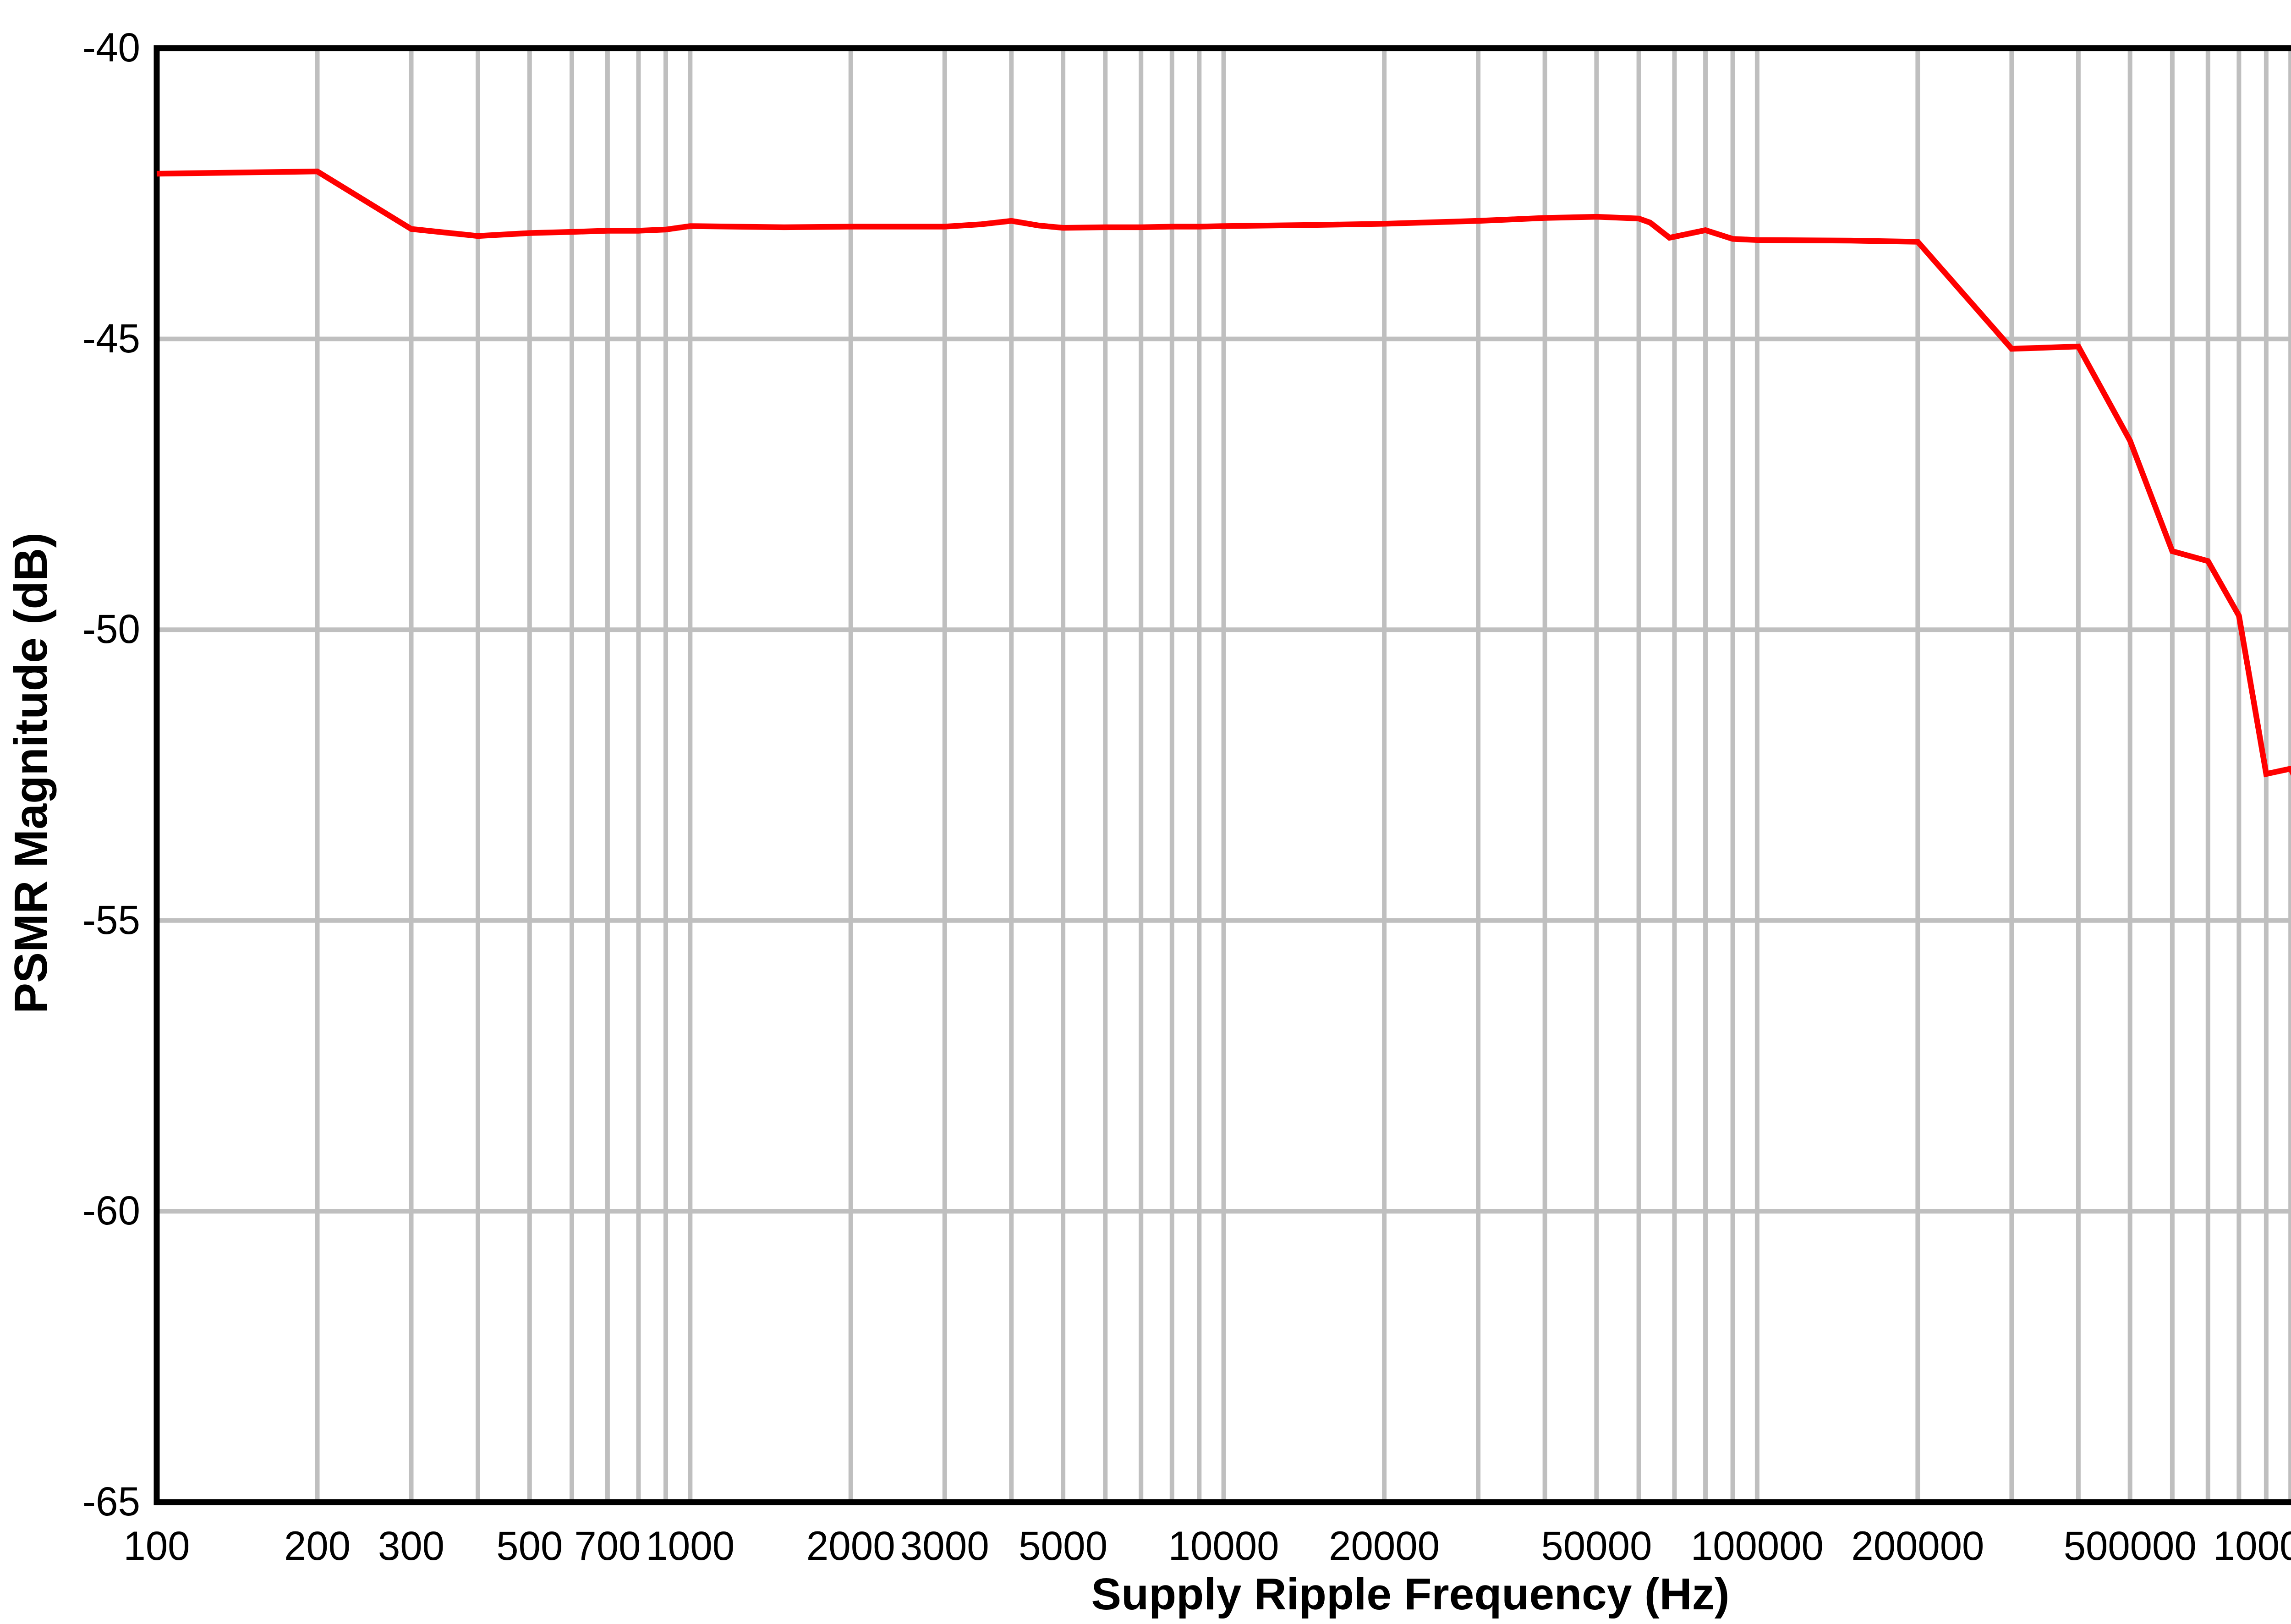  I want to click on svg-text: Supply Ripple Frequency (Hz), so click(1411, 1594).